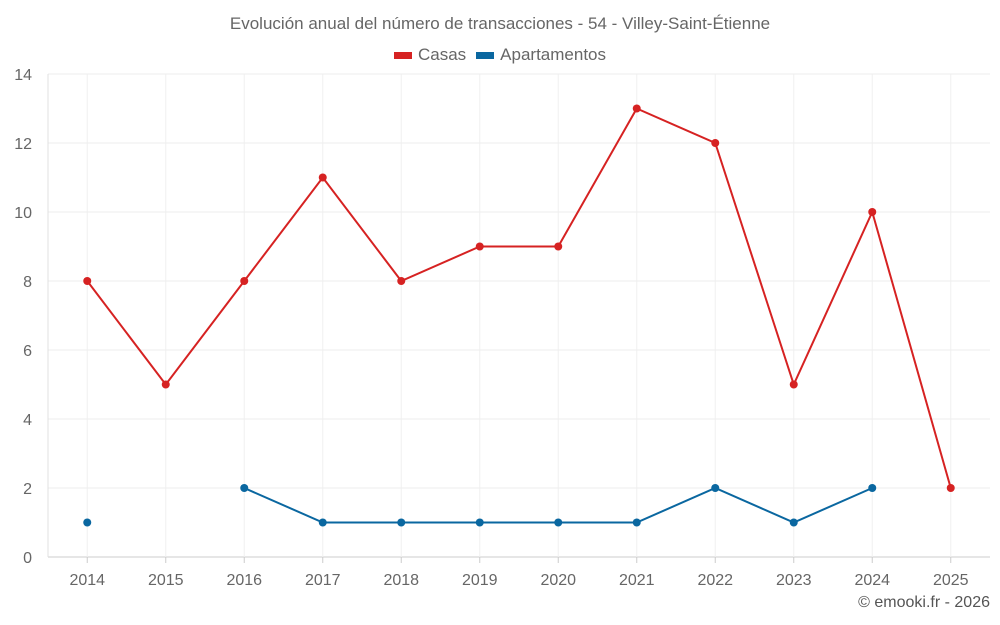  I want to click on y-tick-label: 0, so click(27, 558).